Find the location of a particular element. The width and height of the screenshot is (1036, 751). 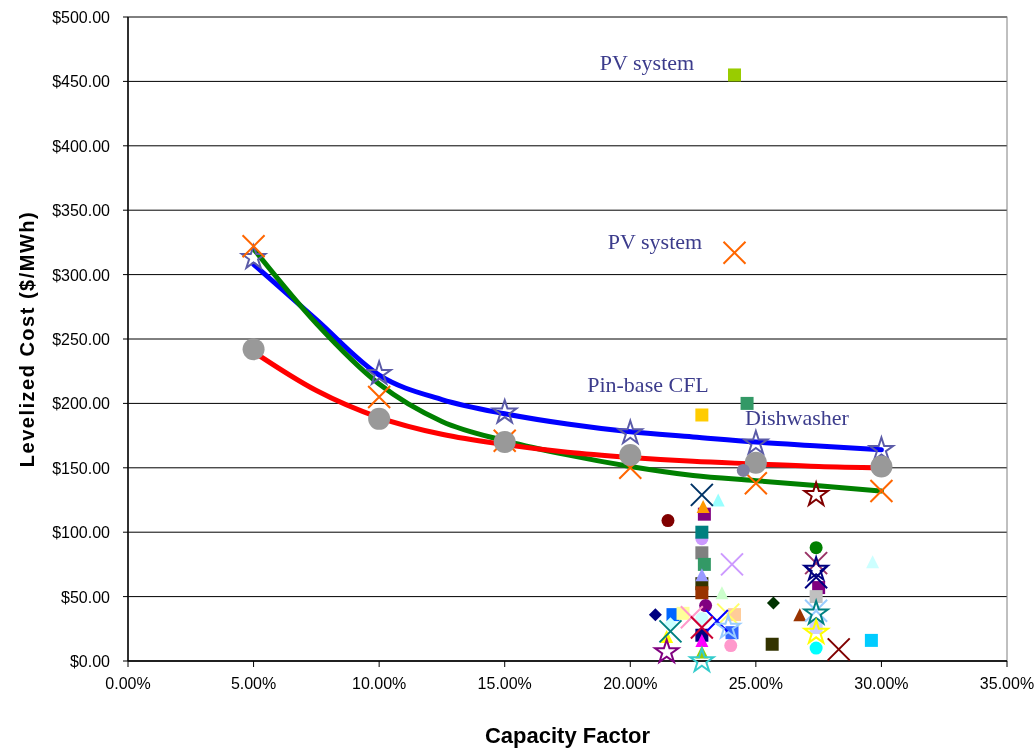

y-tick-label: $100.00 is located at coordinates (81, 533).